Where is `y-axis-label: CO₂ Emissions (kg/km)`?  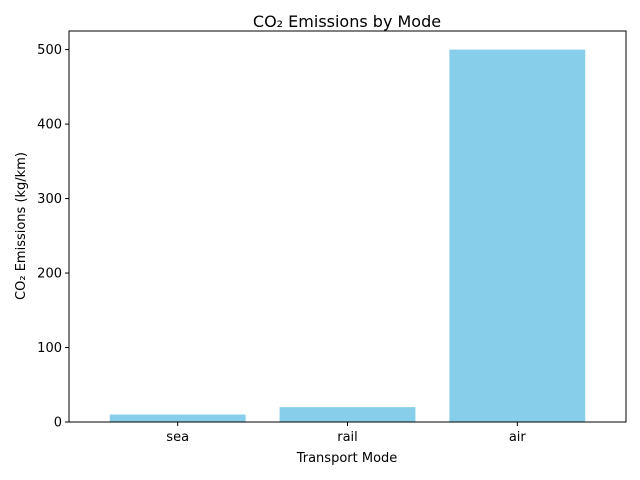
y-axis-label: CO₂ Emissions (kg/km) is located at coordinates (21, 226).